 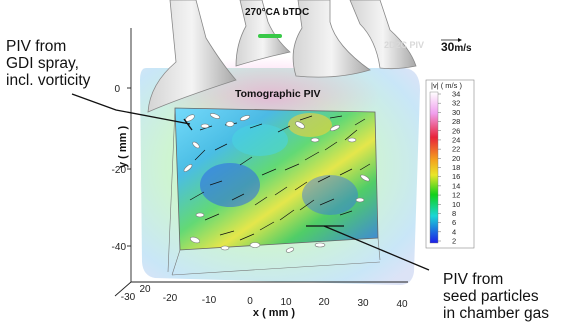 What do you see at coordinates (274, 313) in the screenshot?
I see `x-axis-label: x ( mm )` at bounding box center [274, 313].